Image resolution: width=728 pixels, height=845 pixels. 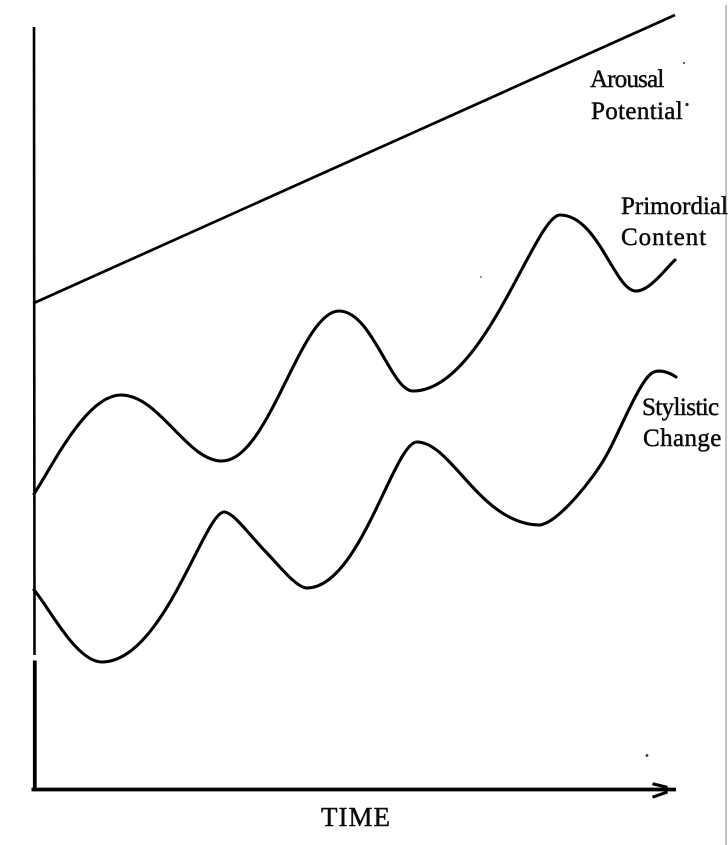 I want to click on svg-text: Arousal, so click(x=627, y=79).